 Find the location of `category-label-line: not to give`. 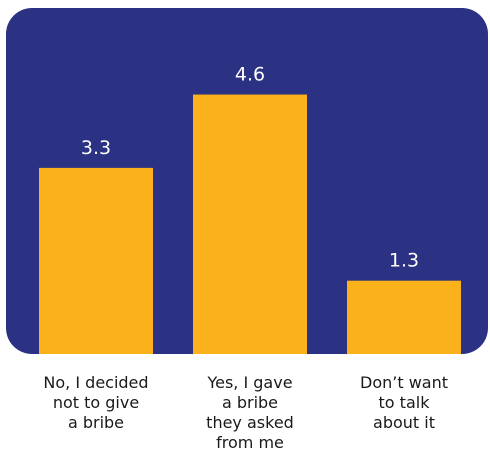

category-label-line: not to give is located at coordinates (96, 402).